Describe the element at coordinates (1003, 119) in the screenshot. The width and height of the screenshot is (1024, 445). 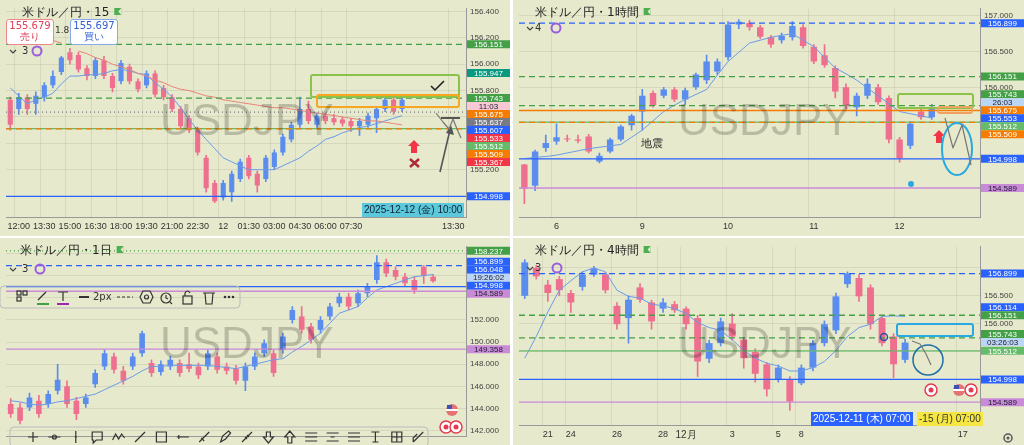
I see `text: 155.553` at that location.